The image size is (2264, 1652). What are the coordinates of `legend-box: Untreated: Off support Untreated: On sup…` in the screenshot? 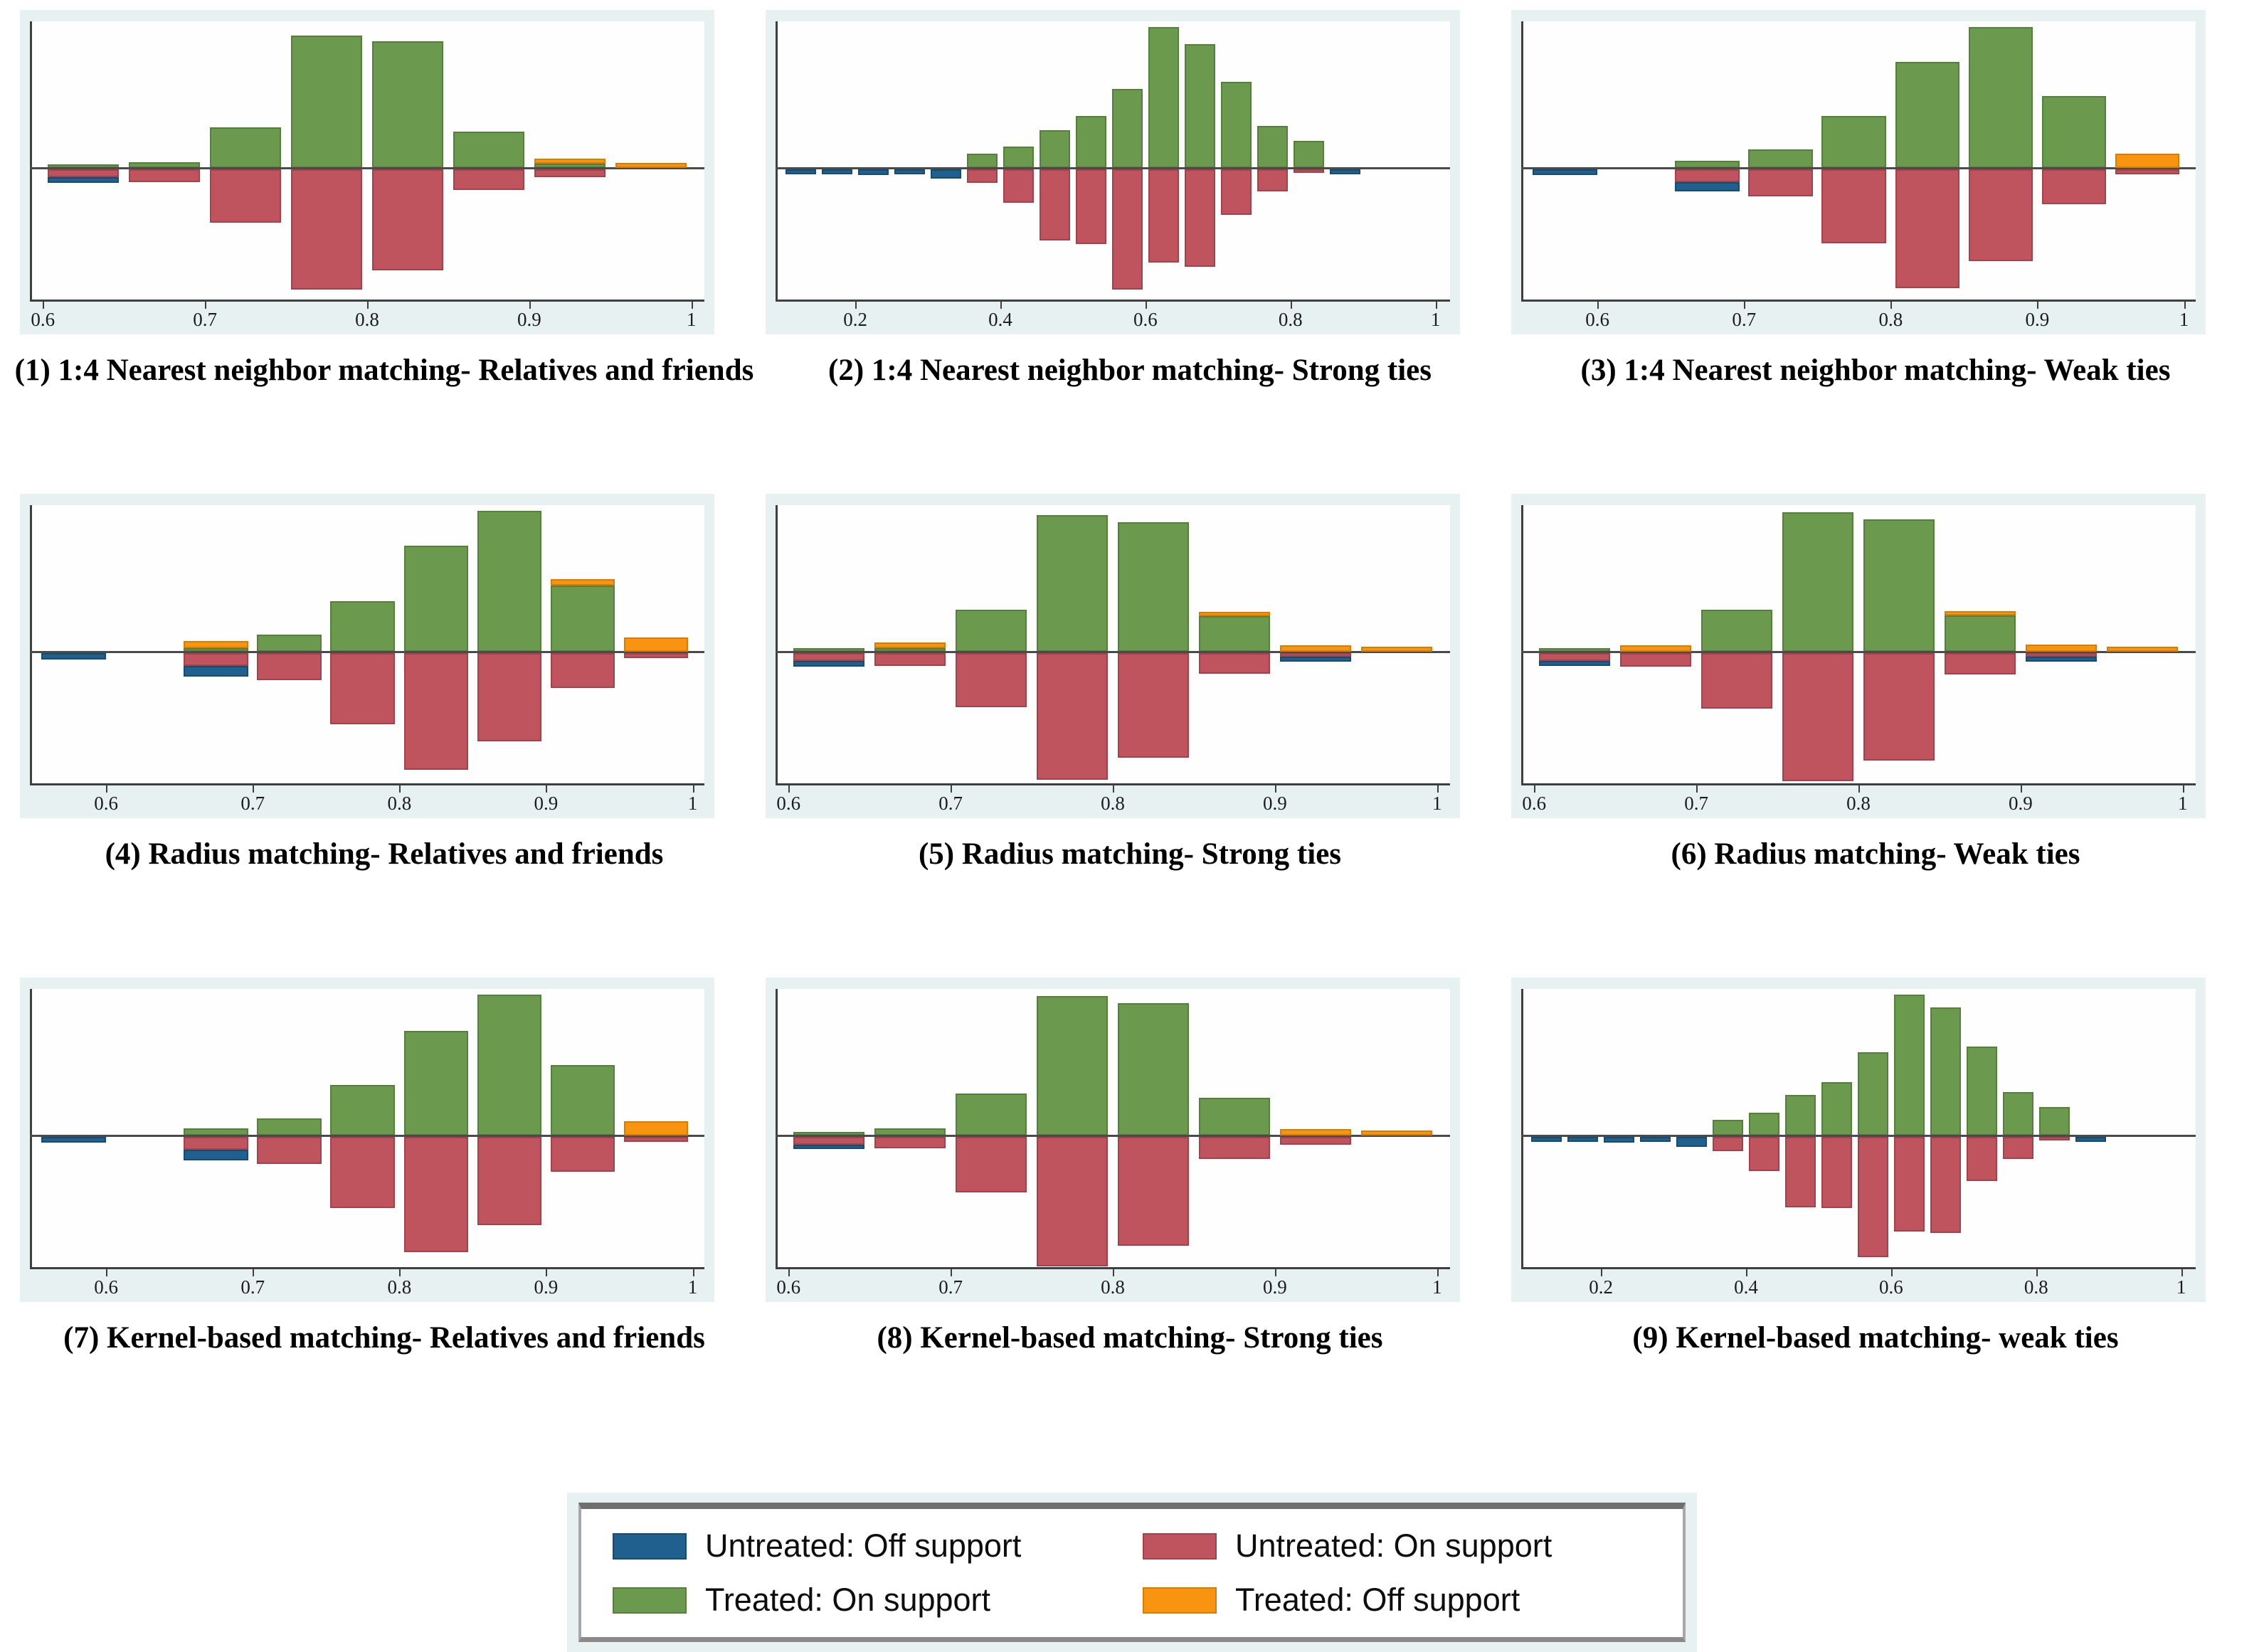 It's located at (1132, 1572).